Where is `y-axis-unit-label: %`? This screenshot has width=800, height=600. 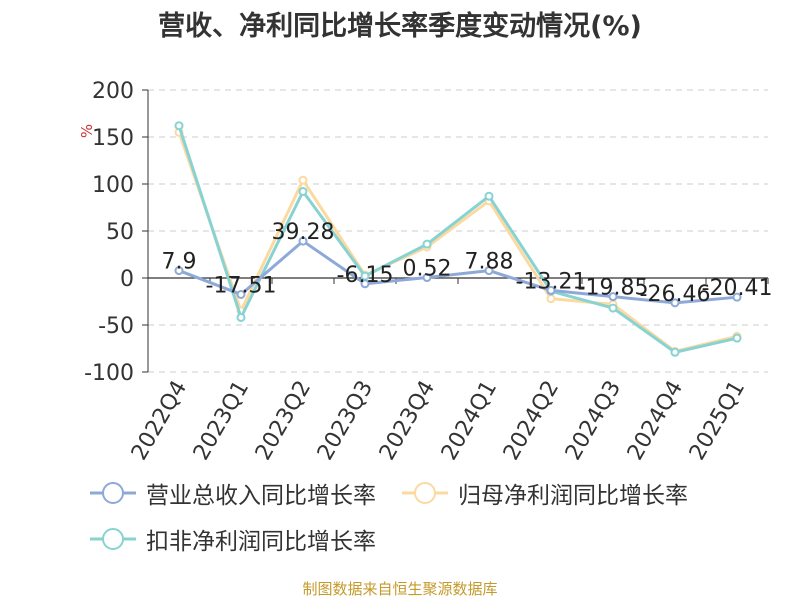 y-axis-unit-label: % is located at coordinates (87, 131).